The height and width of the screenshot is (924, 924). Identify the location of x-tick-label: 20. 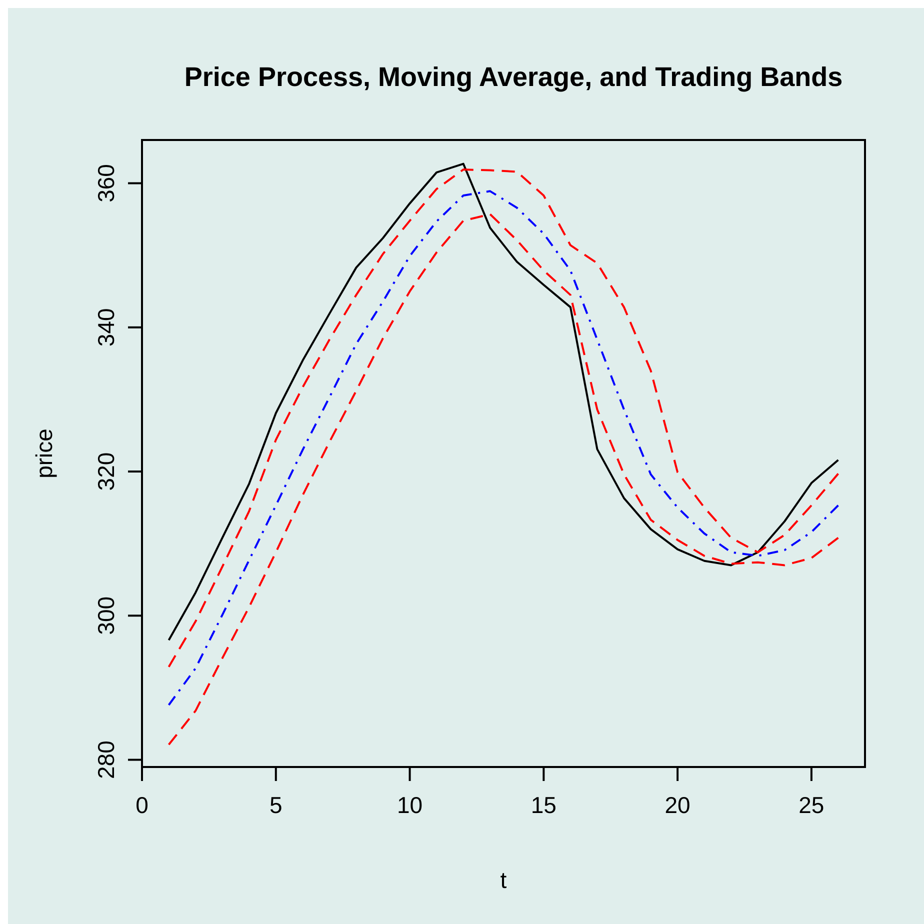
(677, 805).